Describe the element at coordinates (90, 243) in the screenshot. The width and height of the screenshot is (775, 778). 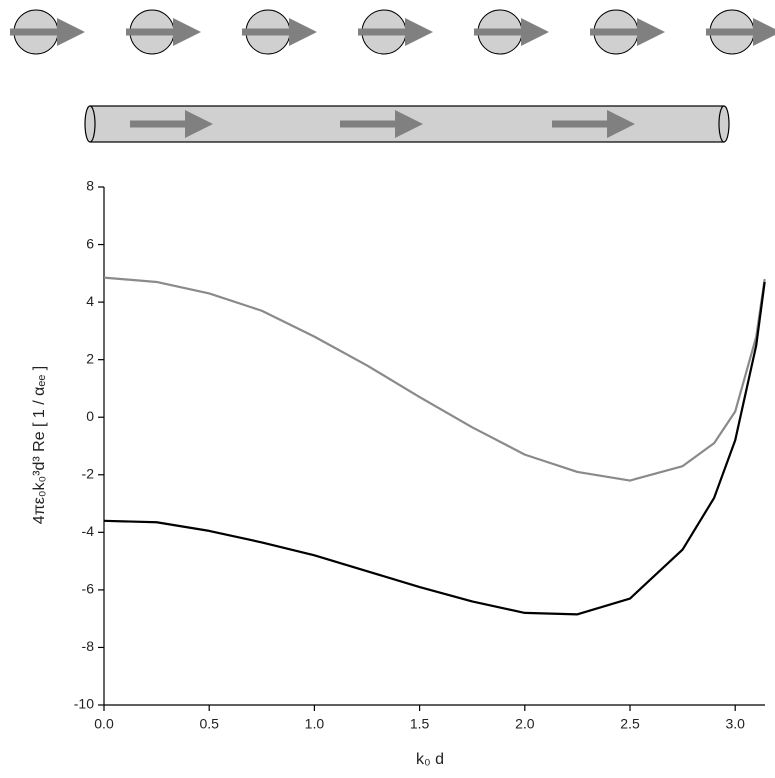
I see `y-tick-label: 6` at that location.